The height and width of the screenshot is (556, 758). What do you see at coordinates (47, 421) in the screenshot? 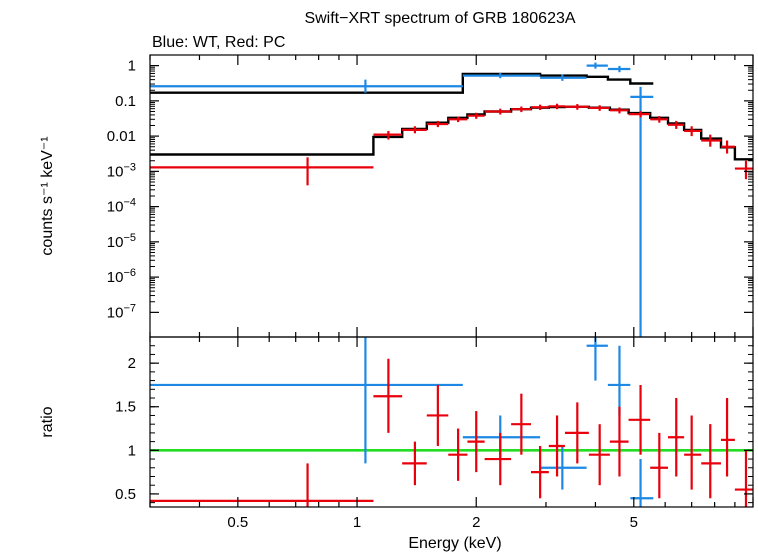
I see `bottom-y-axis-label: ratio` at bounding box center [47, 421].